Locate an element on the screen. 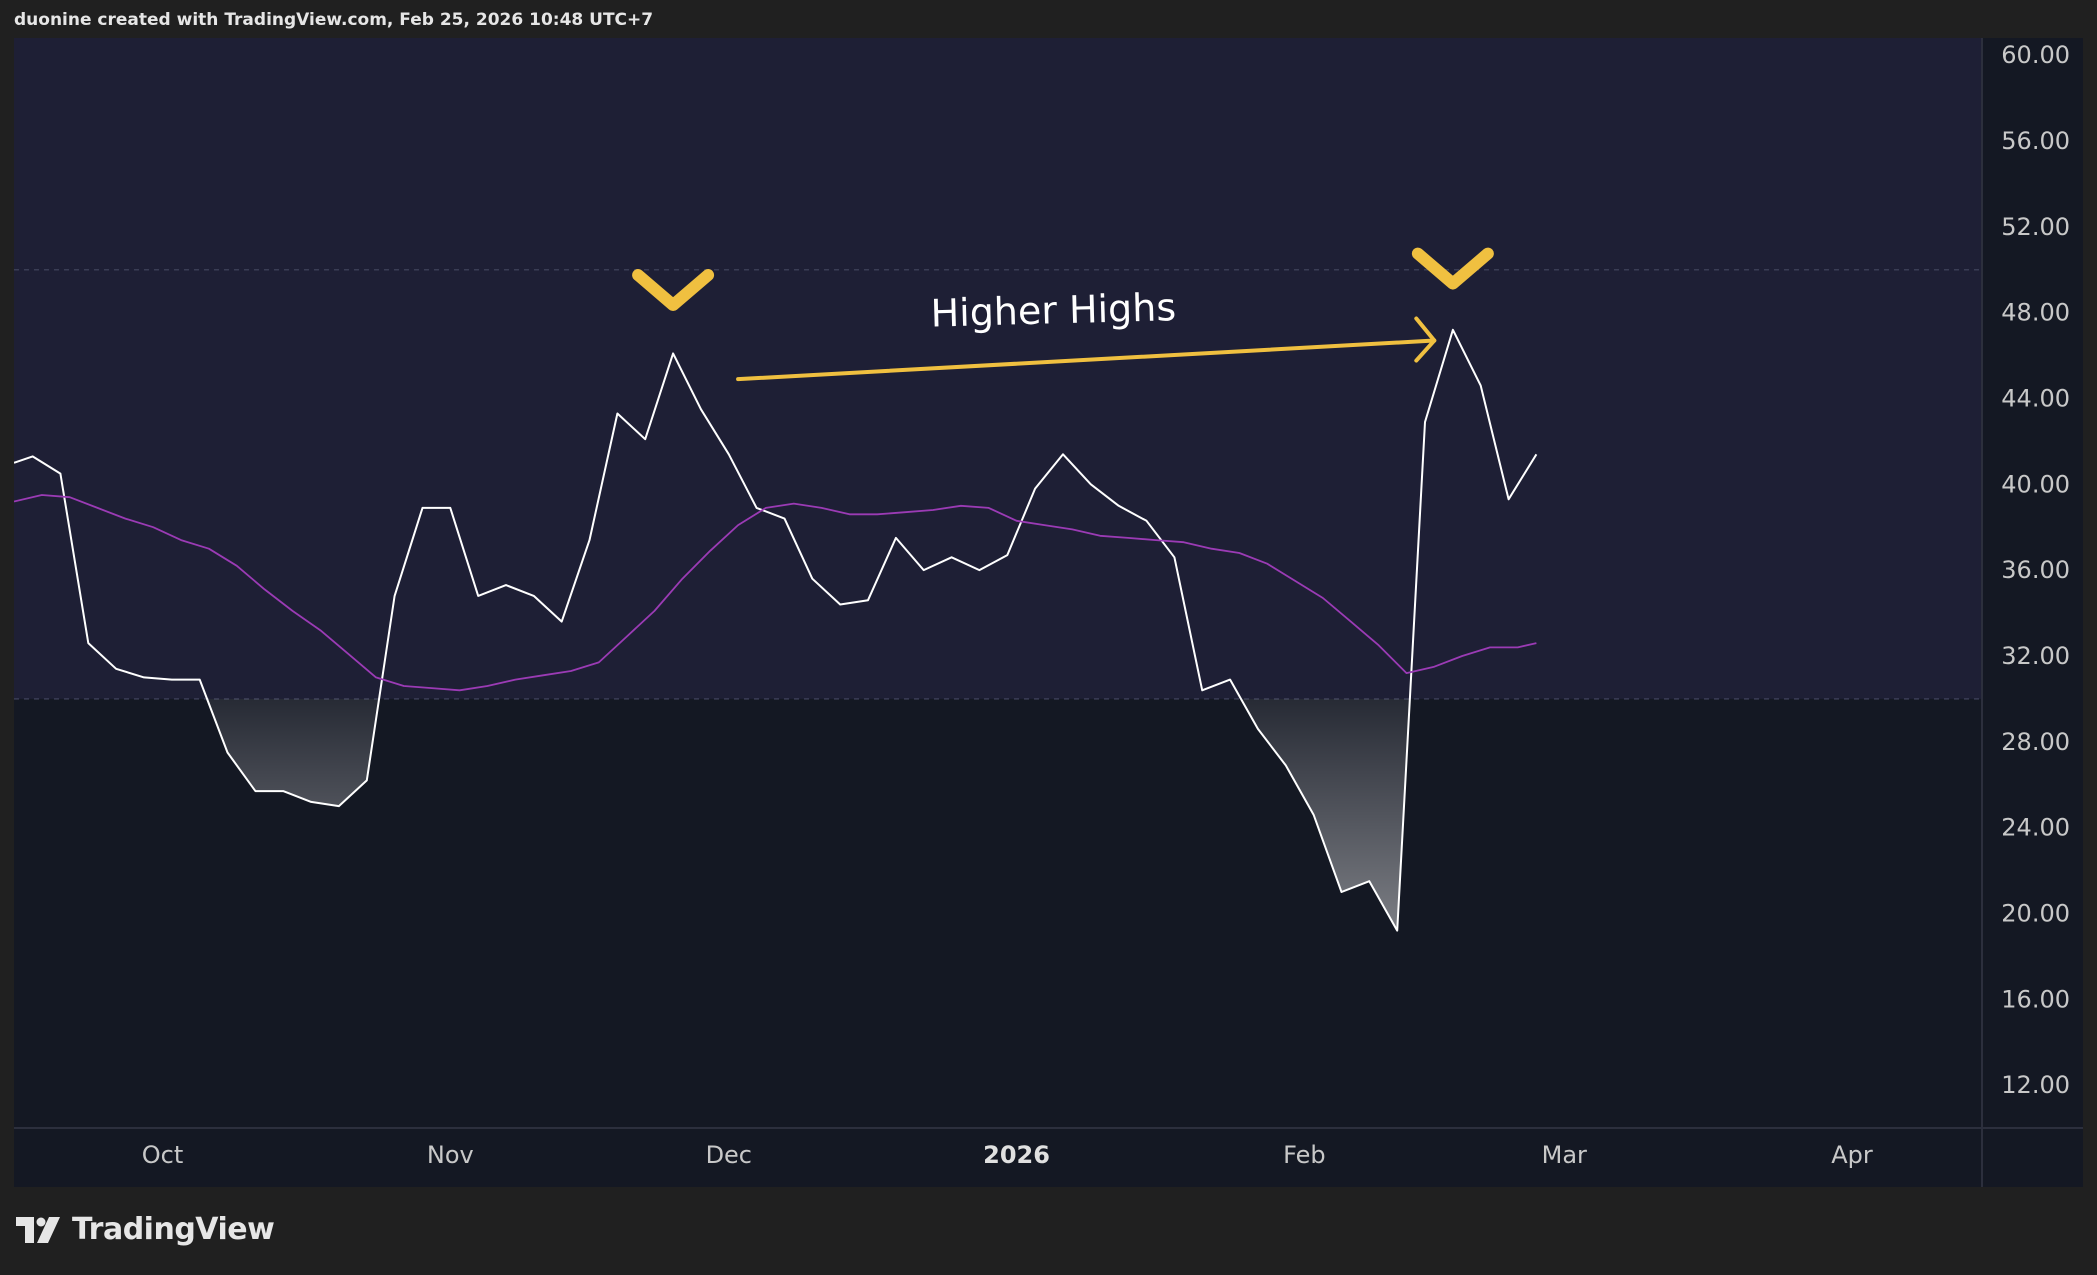  y-tick-label: 16.00 is located at coordinates (2035, 999).